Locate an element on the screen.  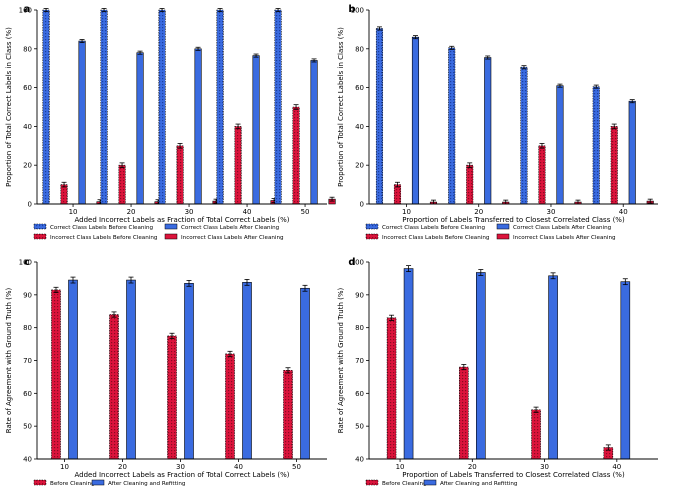
legend-label: After Cleaning and Refitting is located at coordinates (147, 484).